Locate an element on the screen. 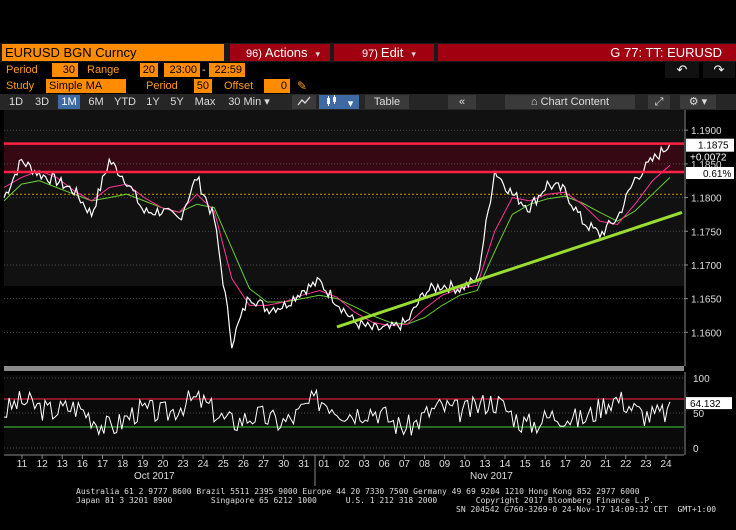 This screenshot has height=530, width=736. date-tick-label: 15 is located at coordinates (526, 464).